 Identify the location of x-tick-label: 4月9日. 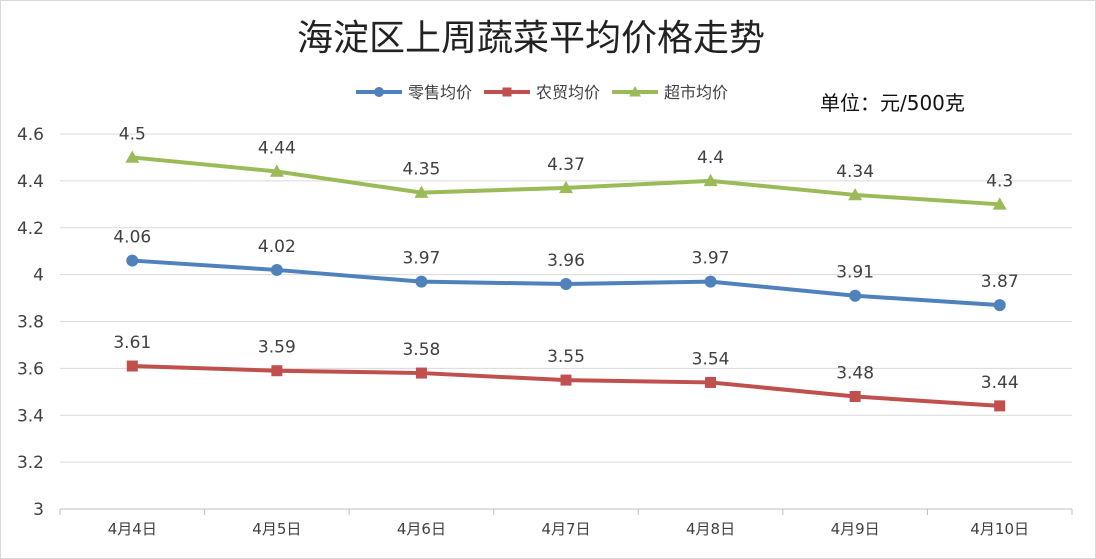
(855, 529).